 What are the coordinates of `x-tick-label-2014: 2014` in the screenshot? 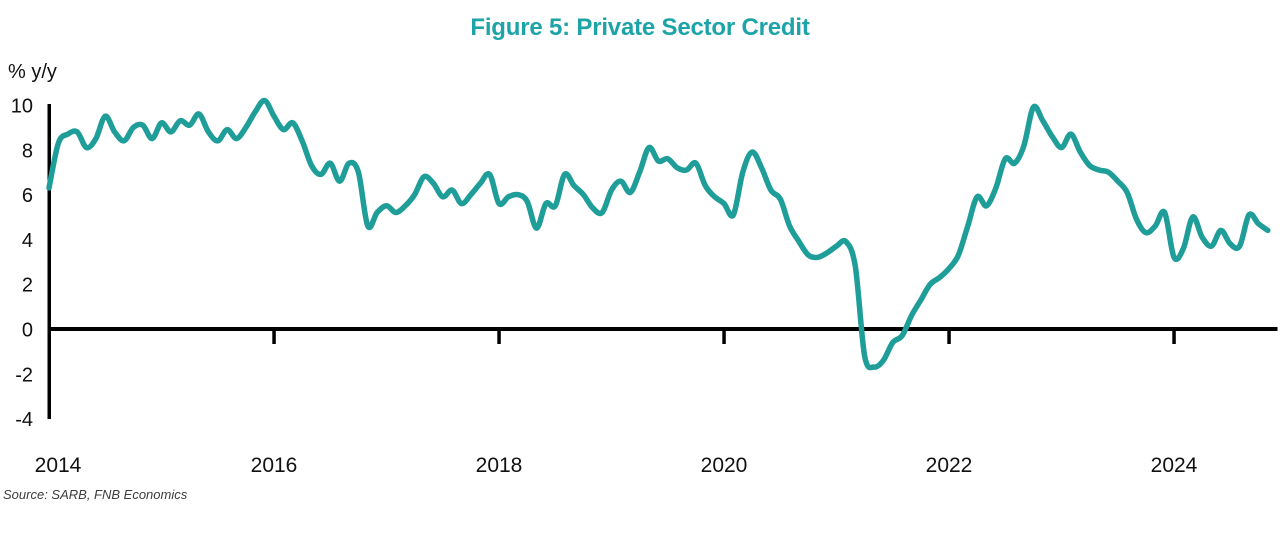 It's located at (58, 465).